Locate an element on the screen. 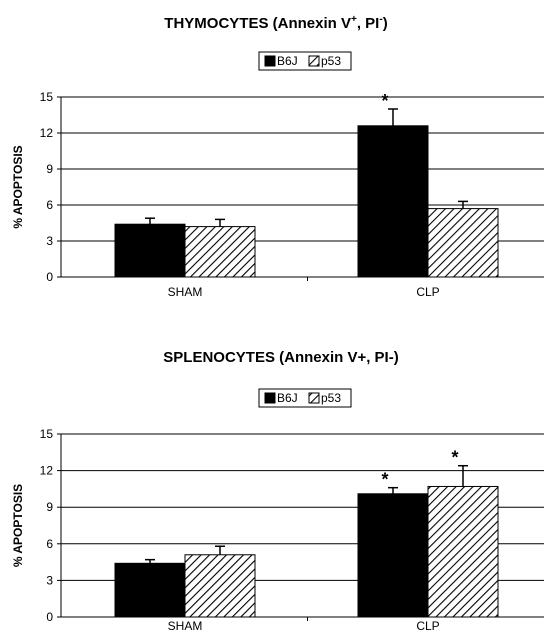 This screenshot has width=544, height=633. chart1-title: THYMOCYTES (Annexin V+, PI-) is located at coordinates (275, 23).